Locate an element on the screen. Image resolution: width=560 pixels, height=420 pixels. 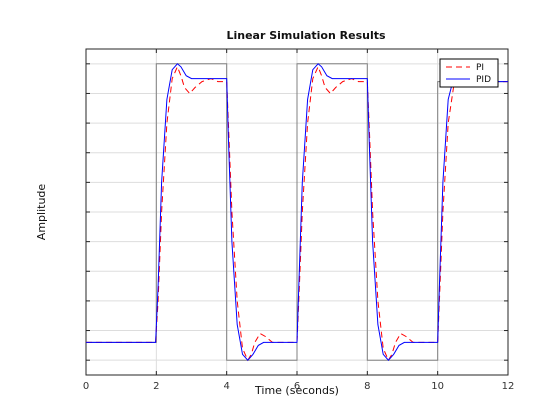
x-tick-label: 10 is located at coordinates (437, 386).